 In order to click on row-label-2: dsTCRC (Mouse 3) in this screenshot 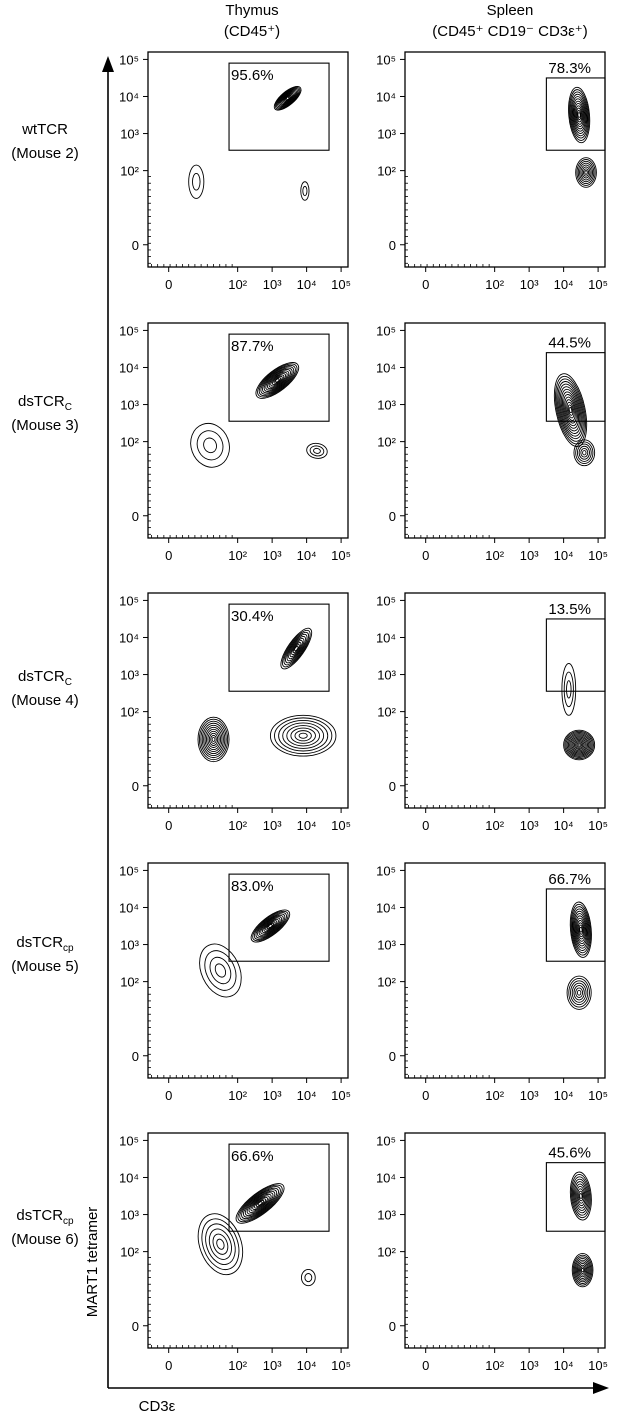, I will do `click(45, 413)`.